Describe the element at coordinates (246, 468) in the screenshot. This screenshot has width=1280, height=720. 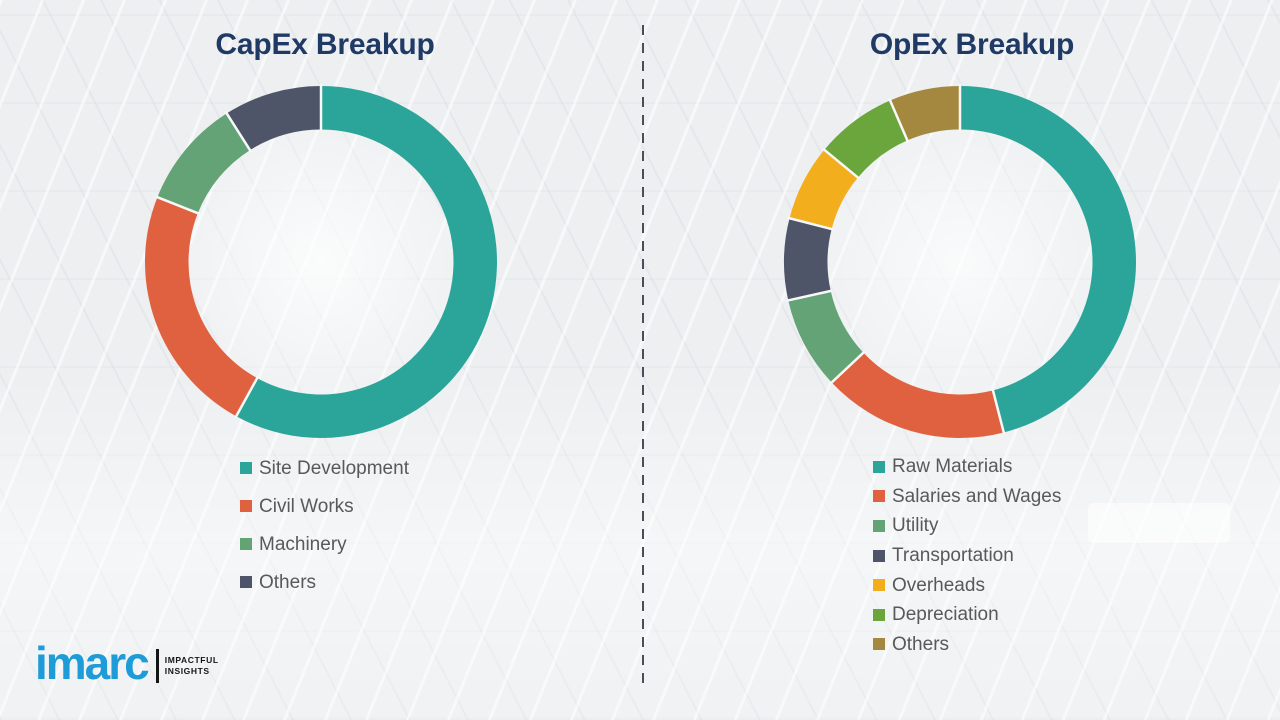
I see `legend-swatch-site-development` at that location.